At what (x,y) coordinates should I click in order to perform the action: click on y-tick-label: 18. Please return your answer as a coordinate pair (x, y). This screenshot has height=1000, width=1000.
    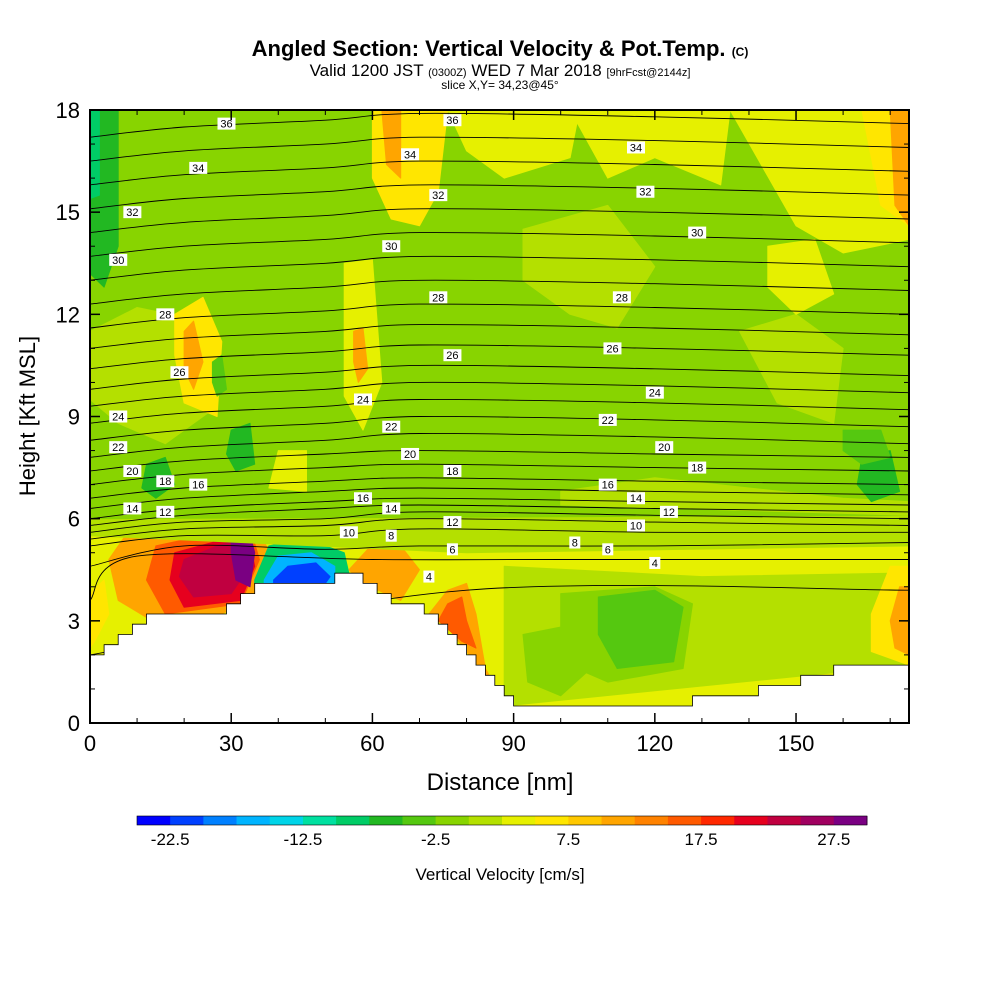
    Looking at the image, I should click on (68, 110).